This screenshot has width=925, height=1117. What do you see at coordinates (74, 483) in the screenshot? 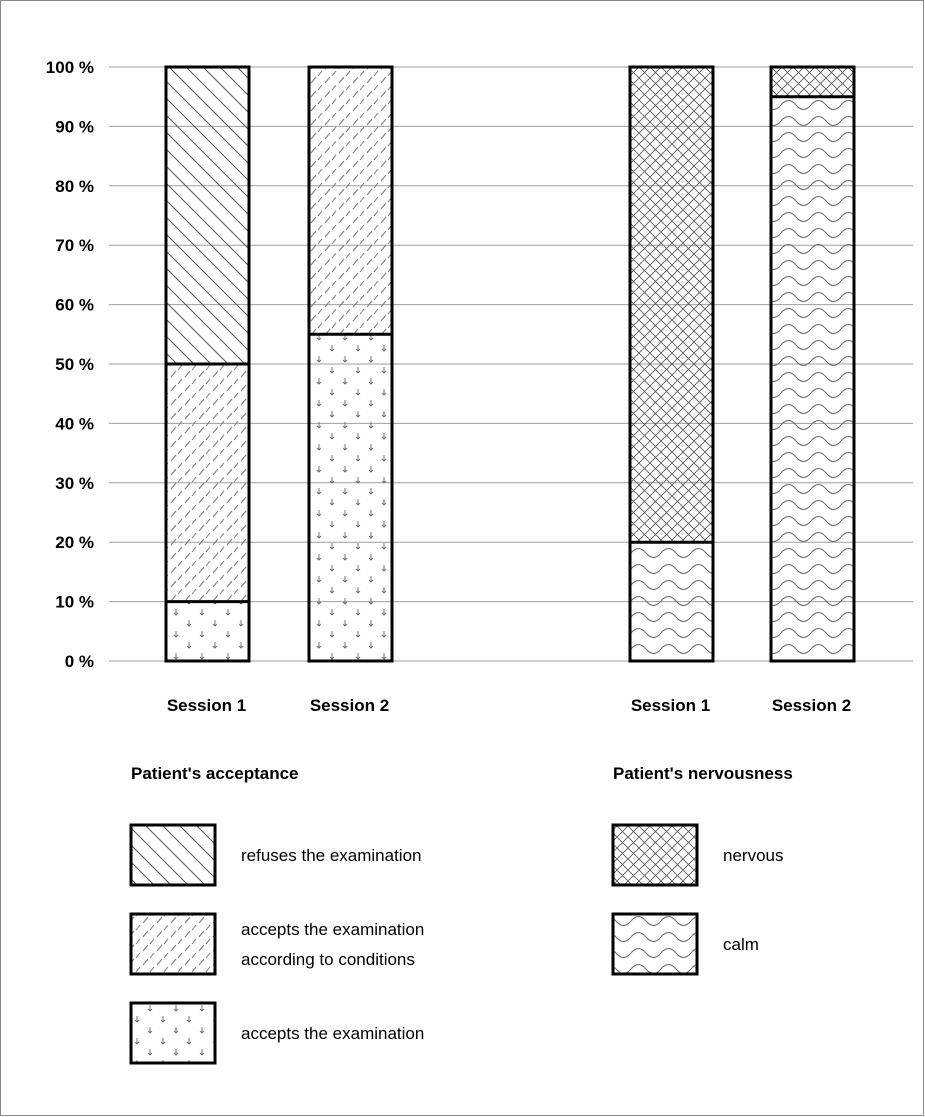
I see `y-tick-label: 30 %` at bounding box center [74, 483].